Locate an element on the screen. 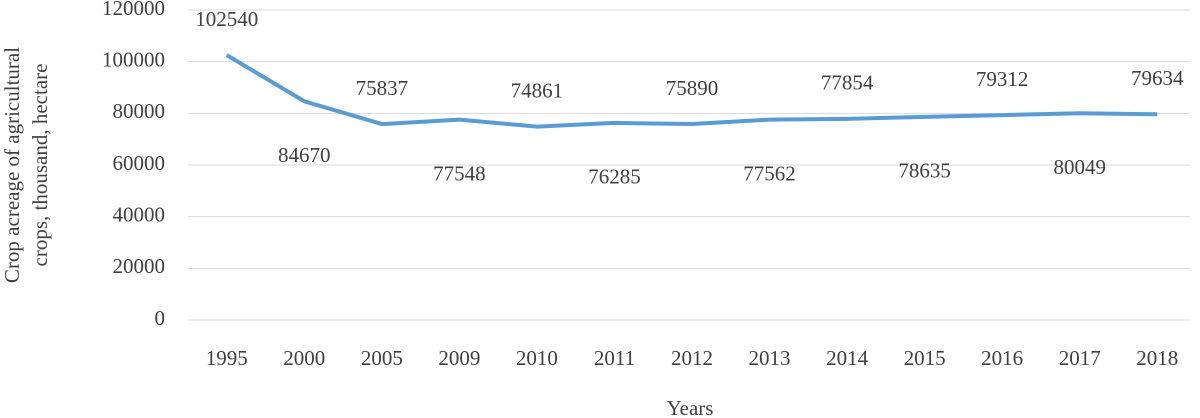 Image resolution: width=1200 pixels, height=418 pixels. x-tick-label: 2014 is located at coordinates (847, 358).